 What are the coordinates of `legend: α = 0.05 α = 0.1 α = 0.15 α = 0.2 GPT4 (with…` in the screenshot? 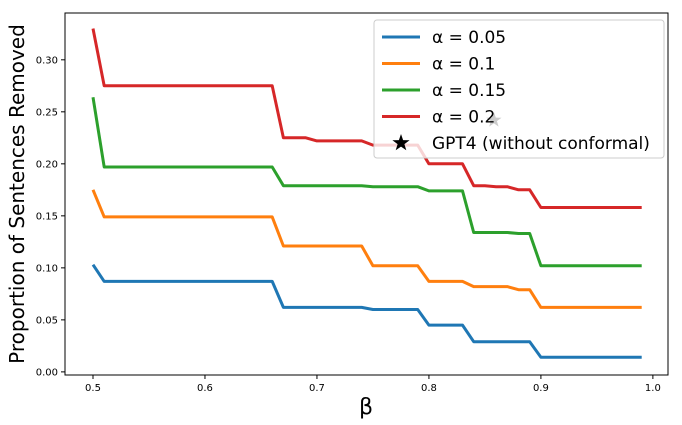 It's located at (519, 89).